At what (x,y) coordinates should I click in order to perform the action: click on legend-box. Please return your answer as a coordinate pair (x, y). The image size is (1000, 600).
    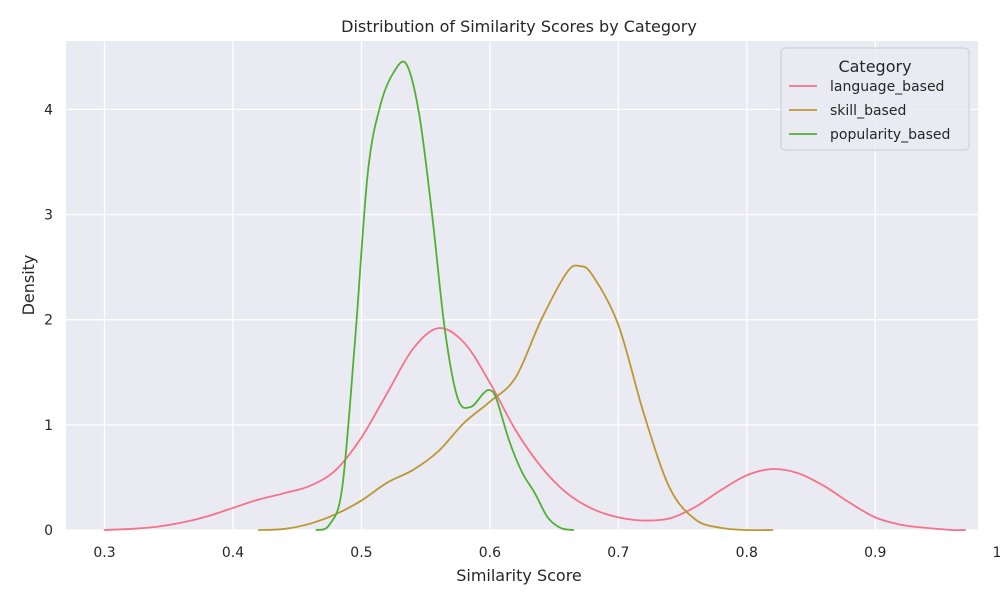
    Looking at the image, I should click on (875, 99).